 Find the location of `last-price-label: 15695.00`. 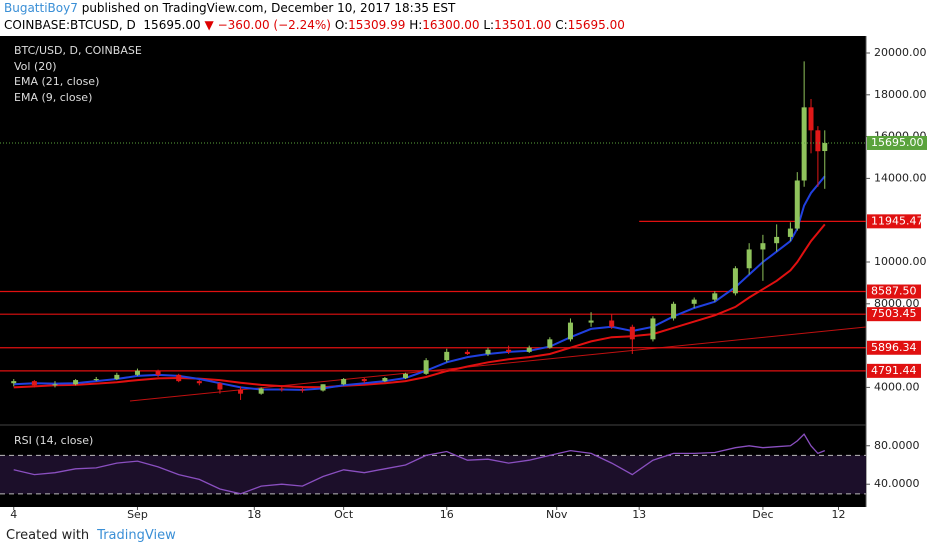

last-price-label: 15695.00 is located at coordinates (897, 142).